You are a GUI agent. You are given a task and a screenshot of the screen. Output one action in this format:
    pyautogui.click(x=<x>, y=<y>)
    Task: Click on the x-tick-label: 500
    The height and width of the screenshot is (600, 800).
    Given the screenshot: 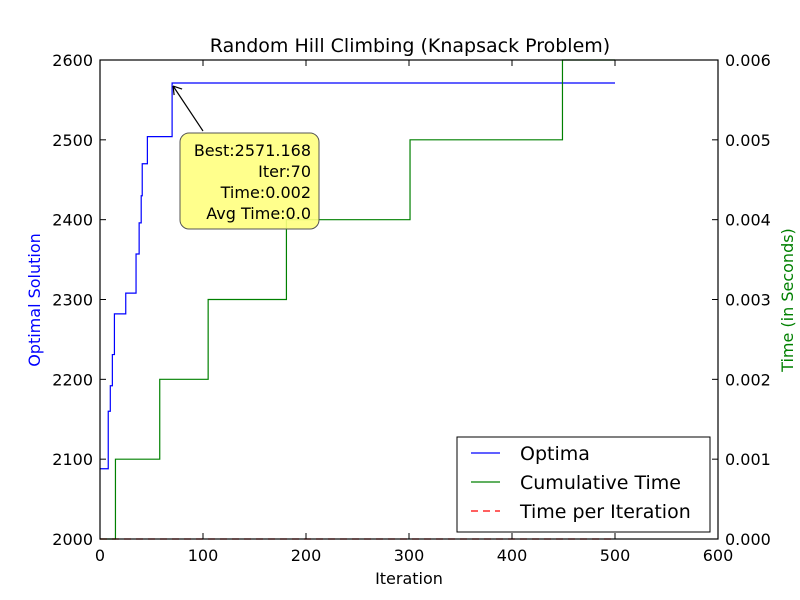 What is the action you would take?
    pyautogui.click(x=615, y=555)
    